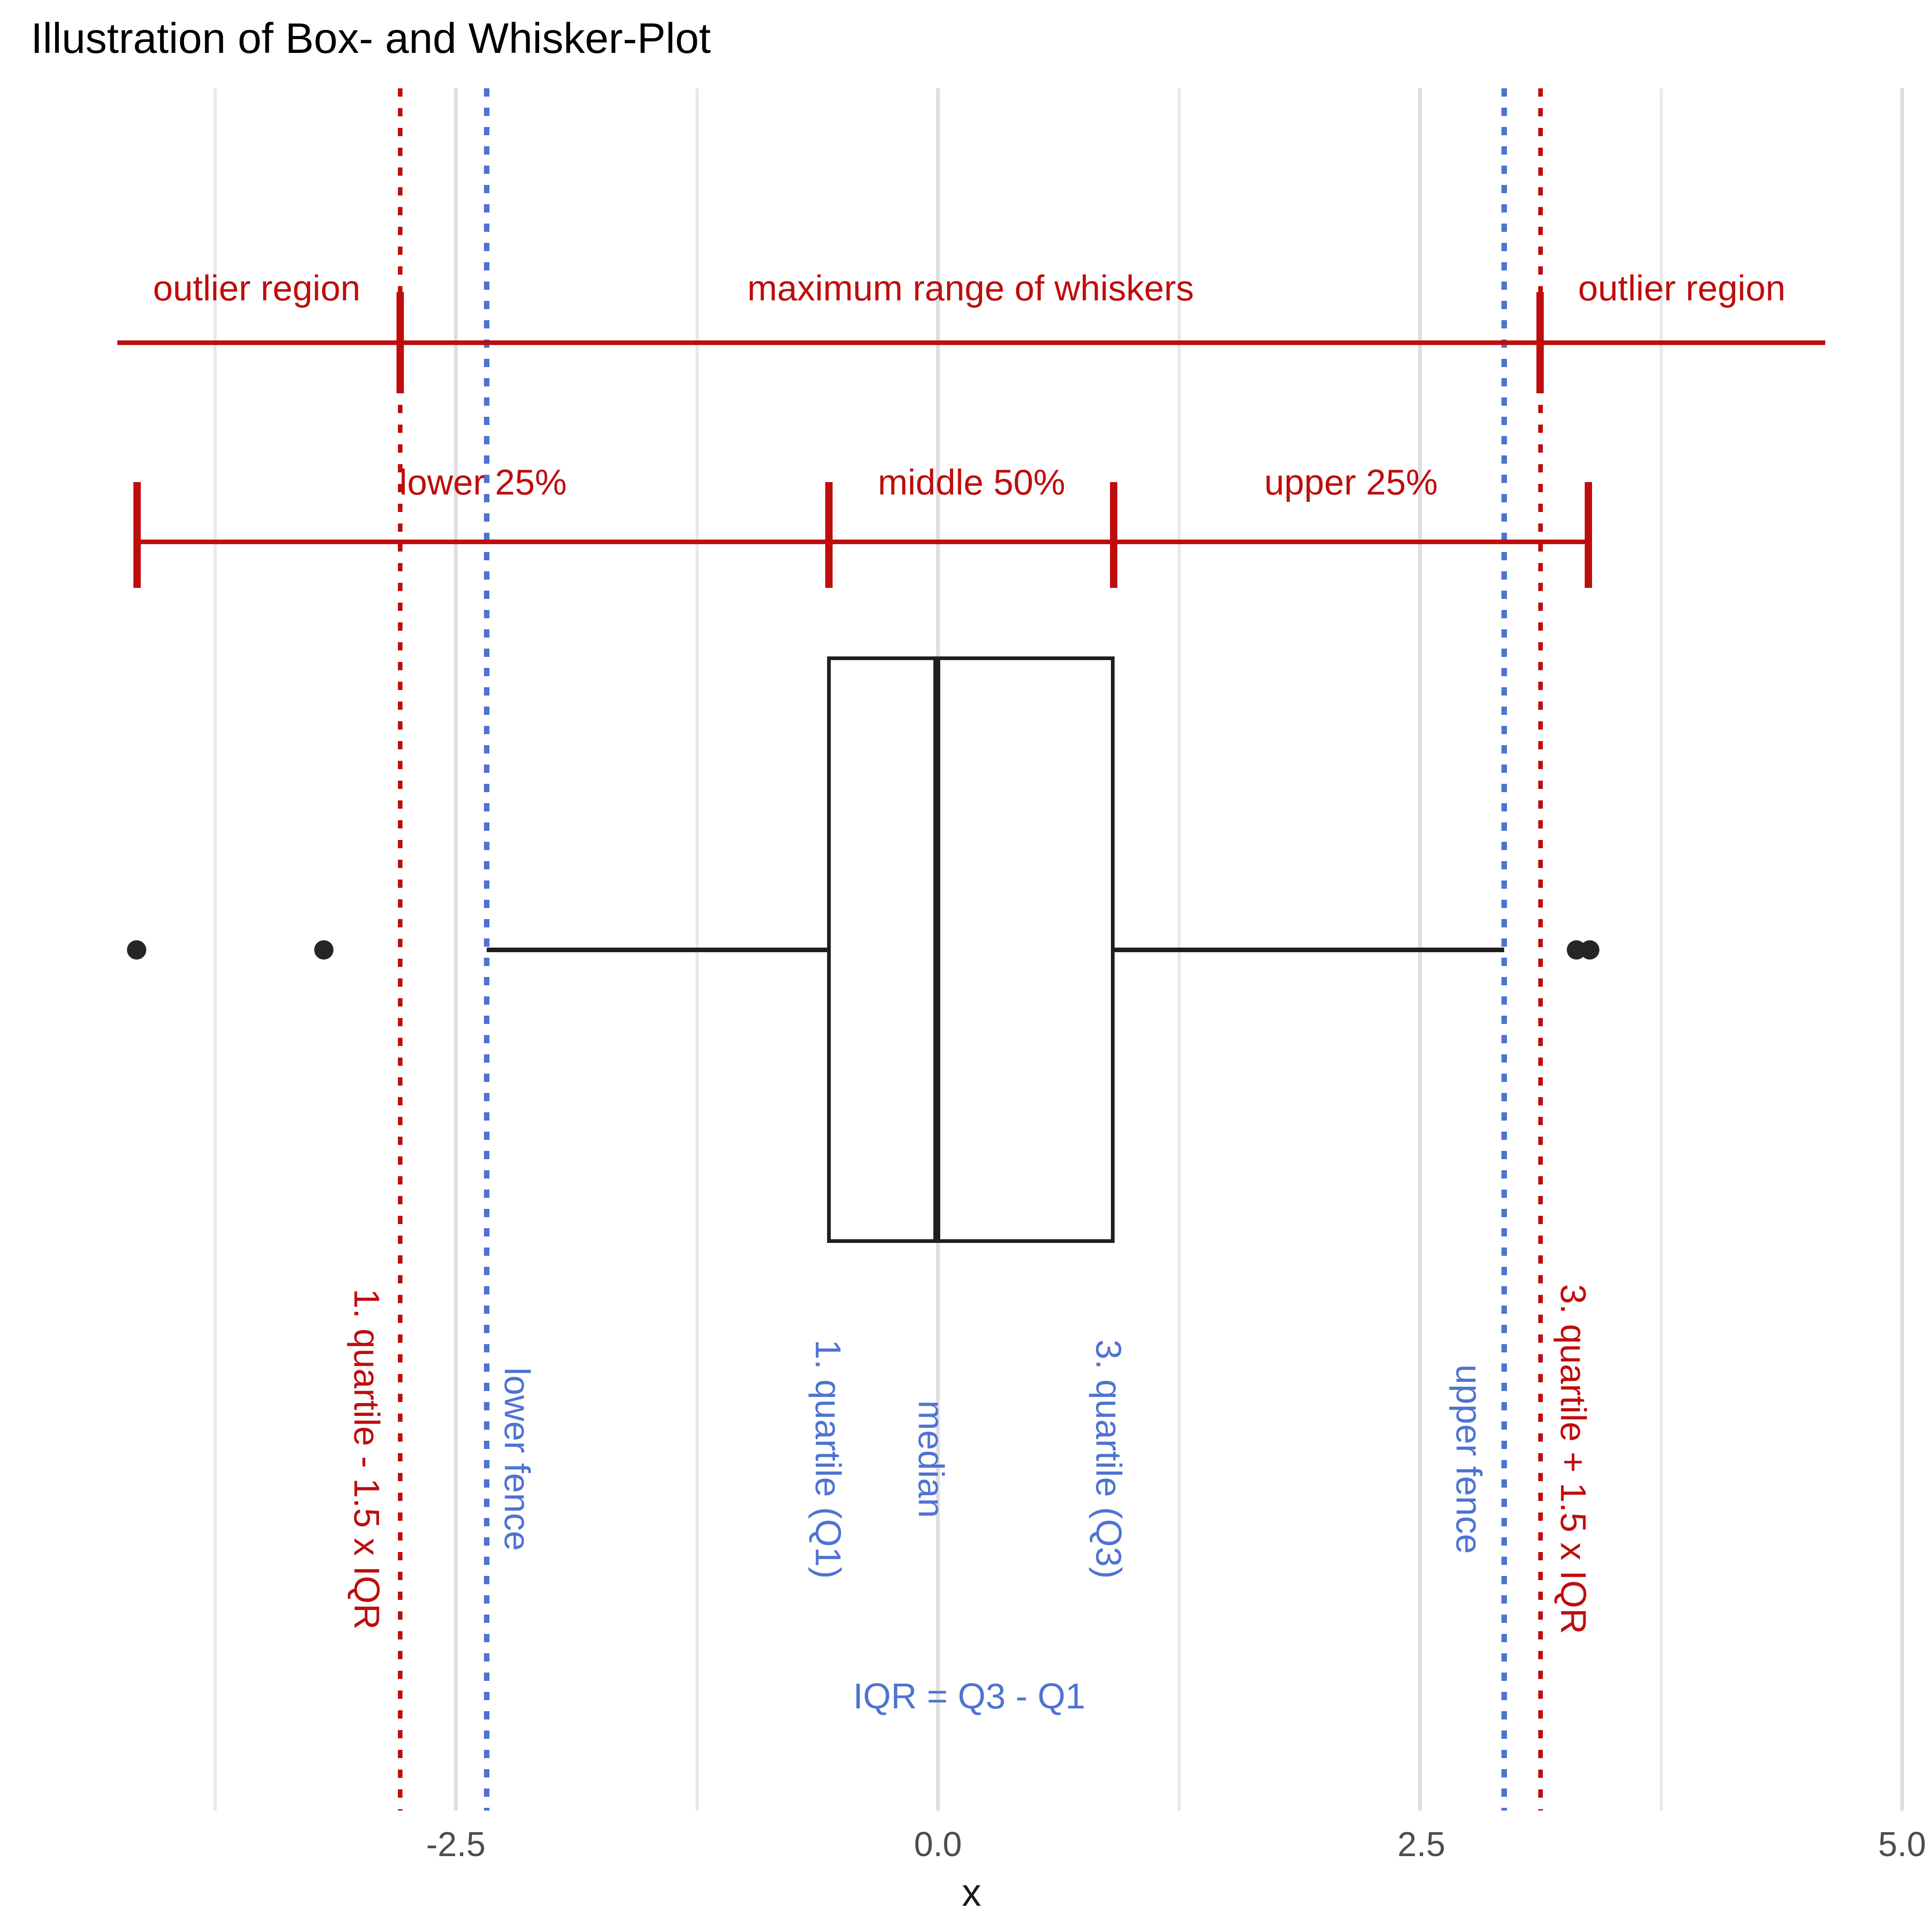  What do you see at coordinates (938, 1844) in the screenshot?
I see `x-axis-tick-0.0: 0.0` at bounding box center [938, 1844].